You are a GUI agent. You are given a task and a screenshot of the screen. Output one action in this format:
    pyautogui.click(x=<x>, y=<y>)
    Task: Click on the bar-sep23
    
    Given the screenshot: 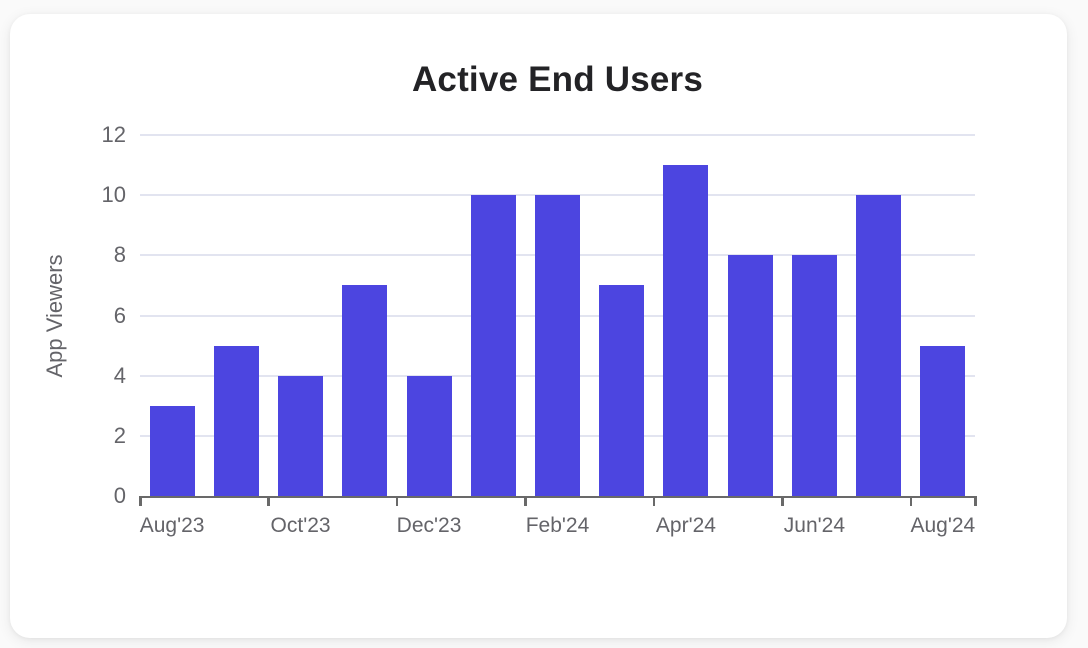 What is the action you would take?
    pyautogui.click(x=236, y=420)
    